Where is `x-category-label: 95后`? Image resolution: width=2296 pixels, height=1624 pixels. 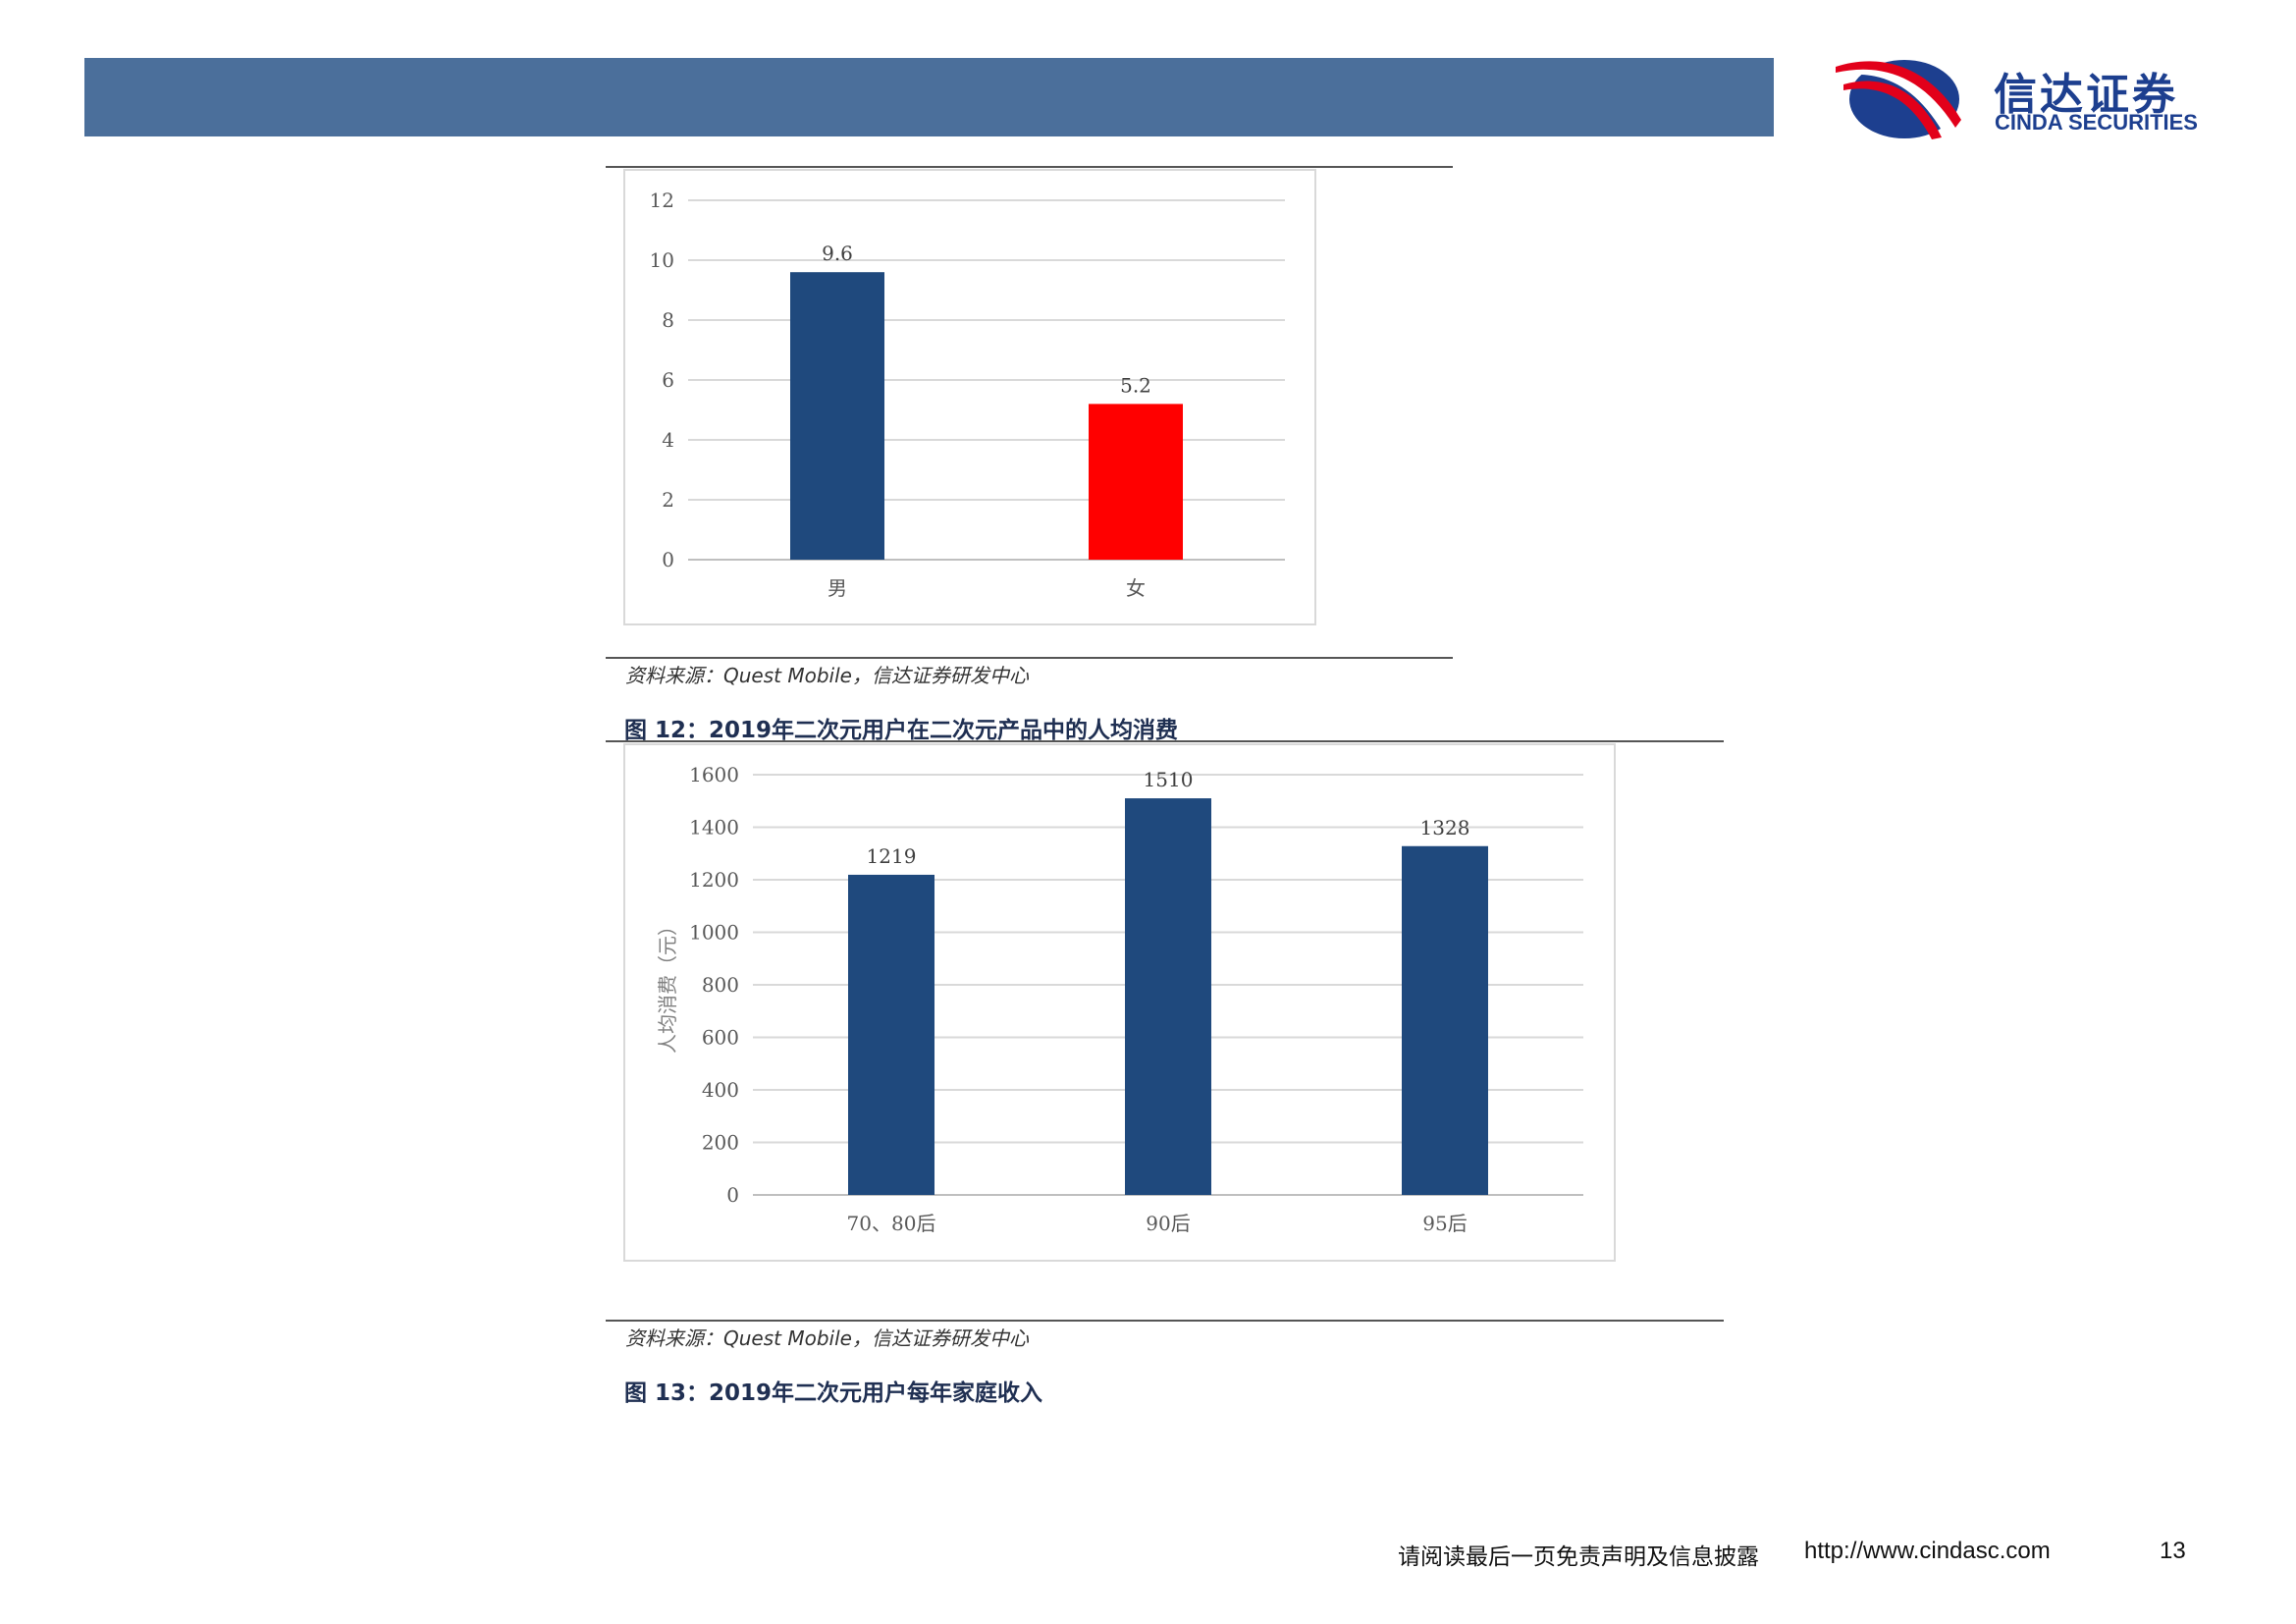 x-category-label: 95后 is located at coordinates (1444, 1223).